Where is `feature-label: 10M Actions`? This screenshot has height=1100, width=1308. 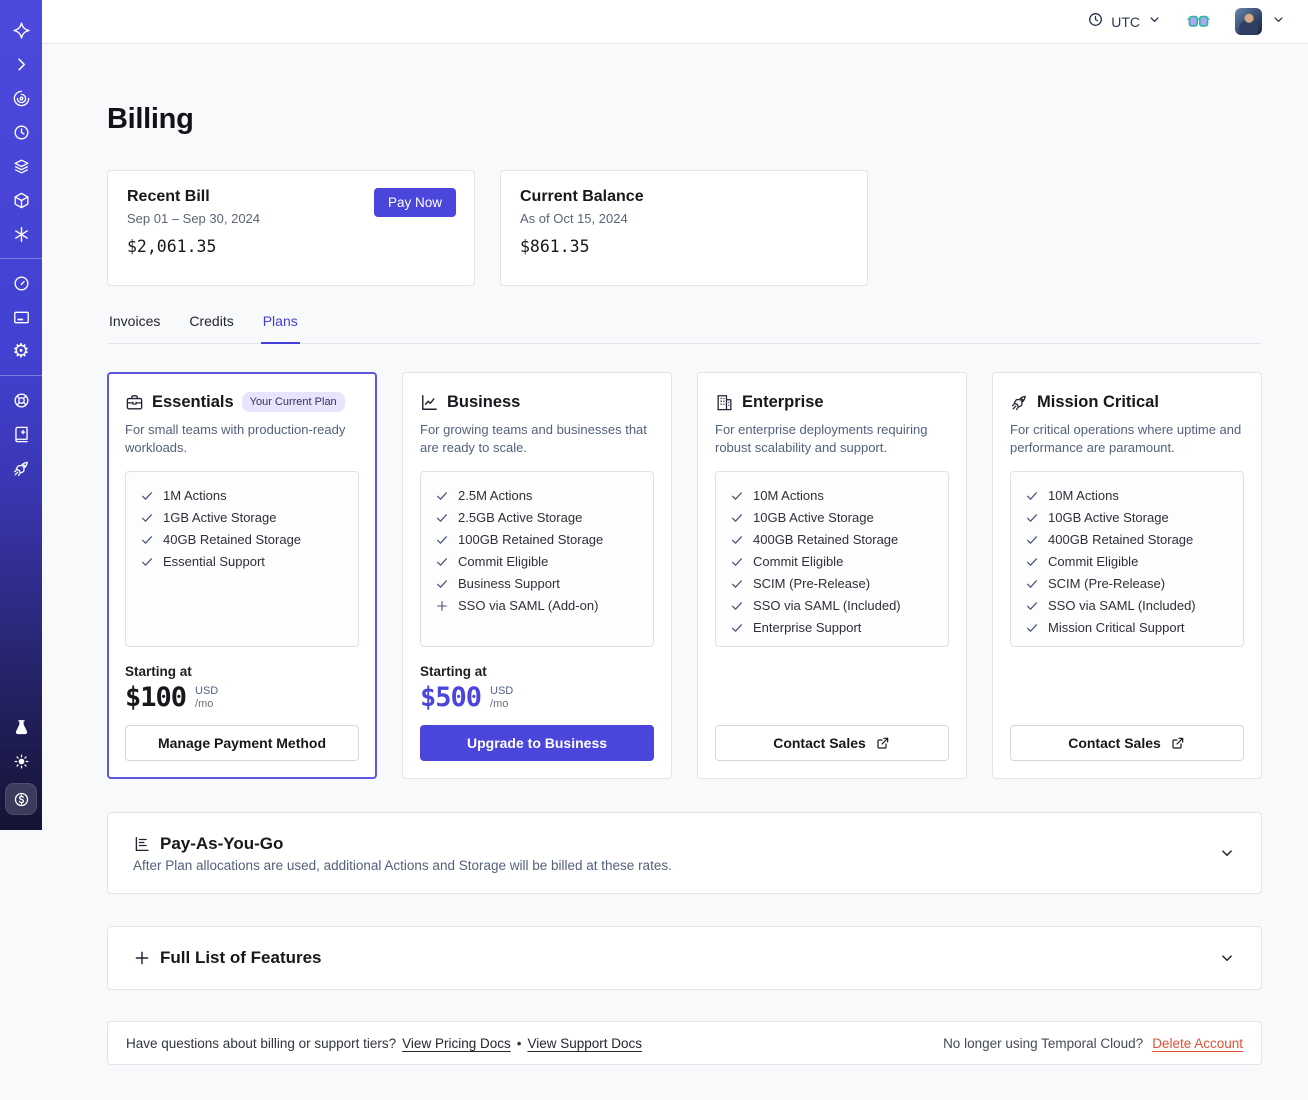 feature-label: 10M Actions is located at coordinates (1083, 495).